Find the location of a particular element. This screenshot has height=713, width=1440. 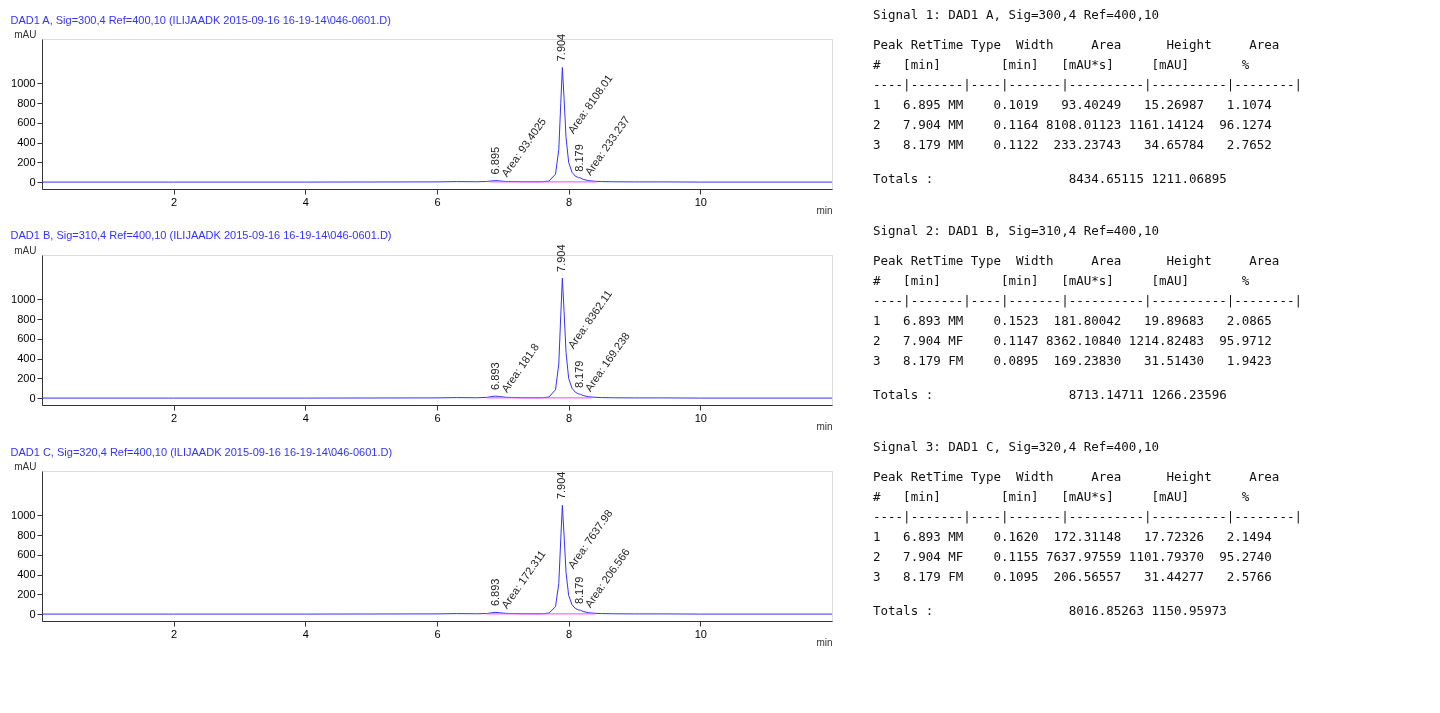

text: Signal 3: DAD1 C, Sig=320,4 Ref=400,10 is located at coordinates (1016, 446).